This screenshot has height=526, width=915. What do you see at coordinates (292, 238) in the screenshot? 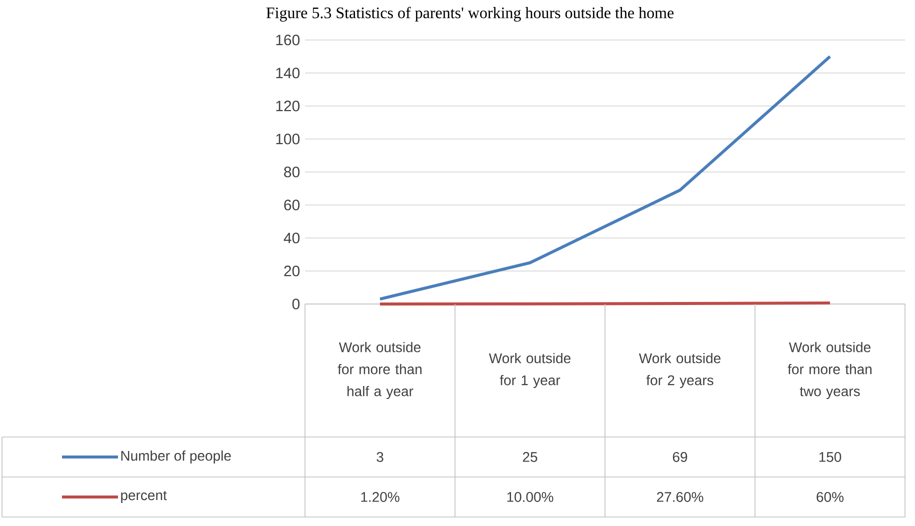
I see `y-tick-label: 40` at bounding box center [292, 238].